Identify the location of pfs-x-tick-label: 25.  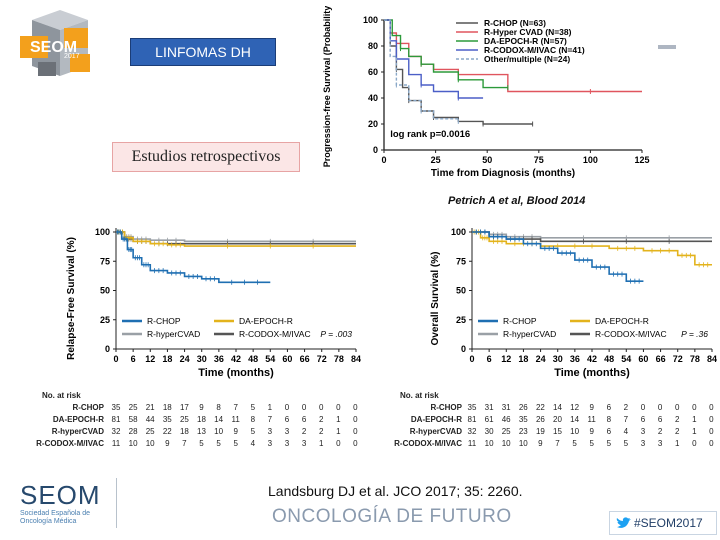
(436, 160).